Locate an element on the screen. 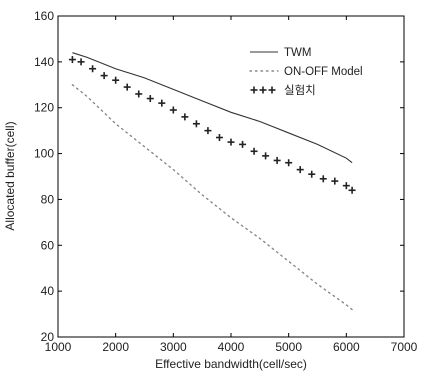 The image size is (422, 373). y-tick-label: 100 is located at coordinates (44, 154).